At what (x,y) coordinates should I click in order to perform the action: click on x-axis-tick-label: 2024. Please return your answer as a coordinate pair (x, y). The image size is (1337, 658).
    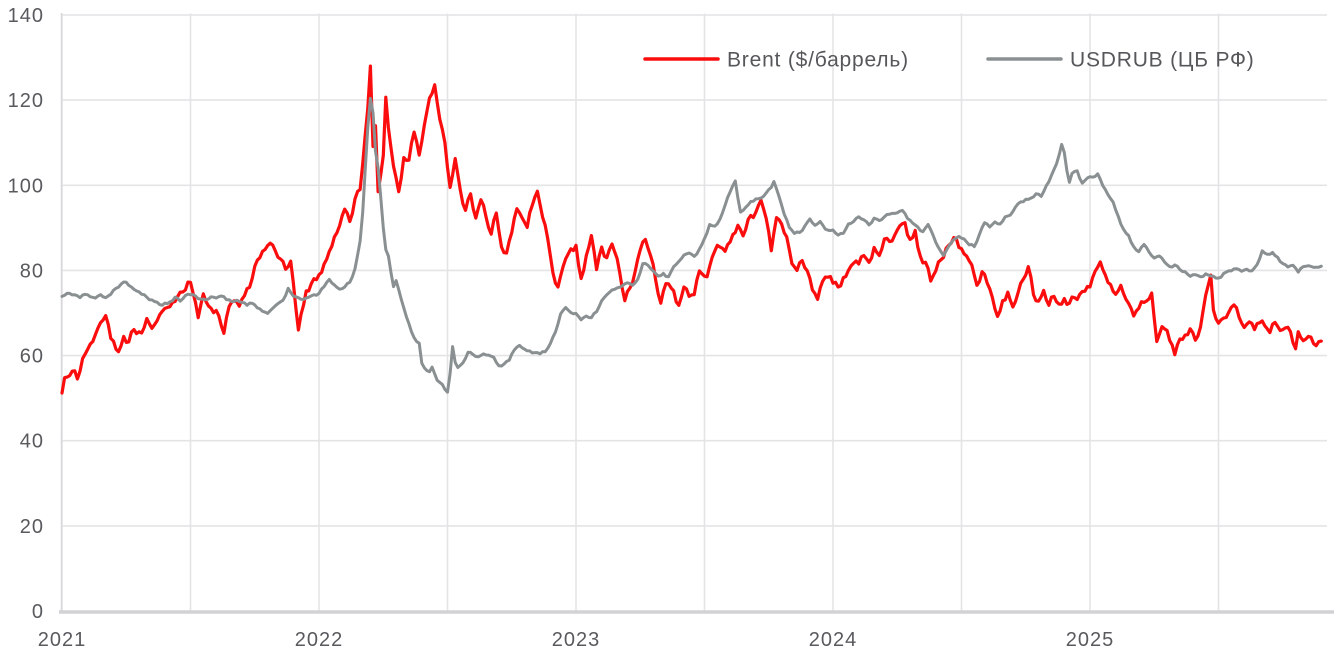
    Looking at the image, I should click on (833, 640).